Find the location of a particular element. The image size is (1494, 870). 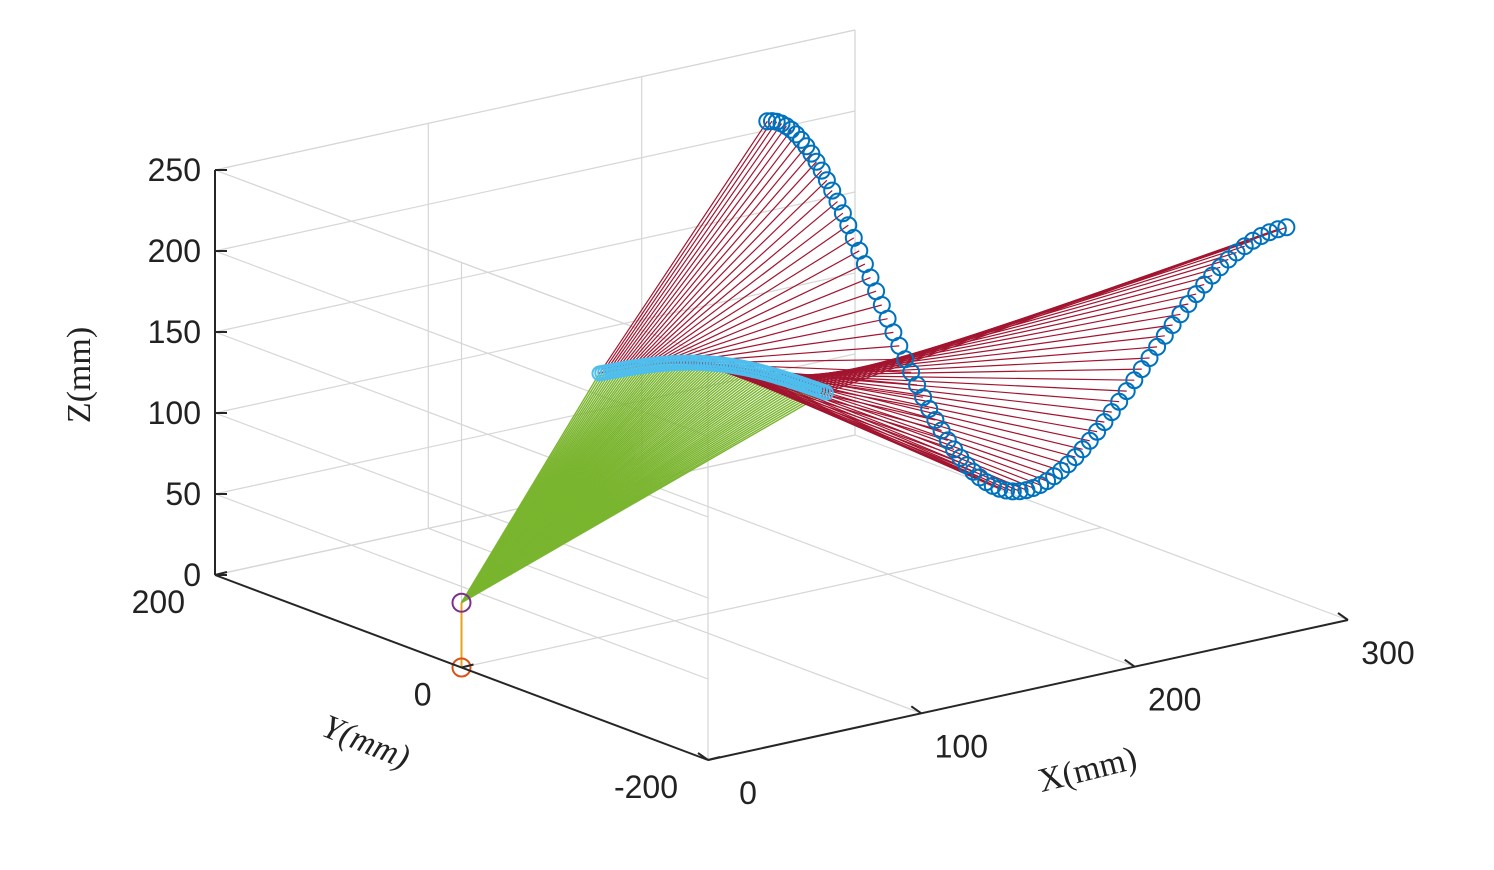

x-tick-label: 100 is located at coordinates (961, 746).